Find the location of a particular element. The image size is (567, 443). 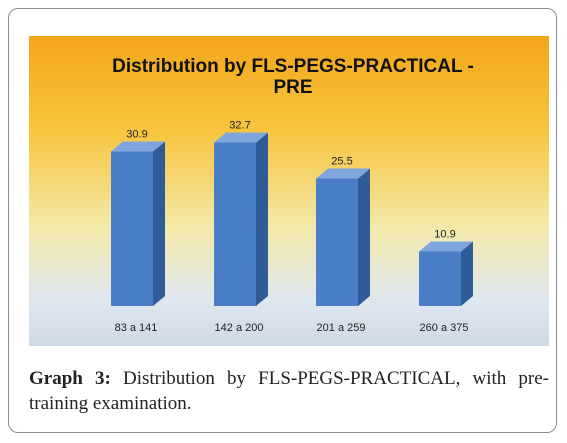

chart-title-line: PRE is located at coordinates (292, 87).